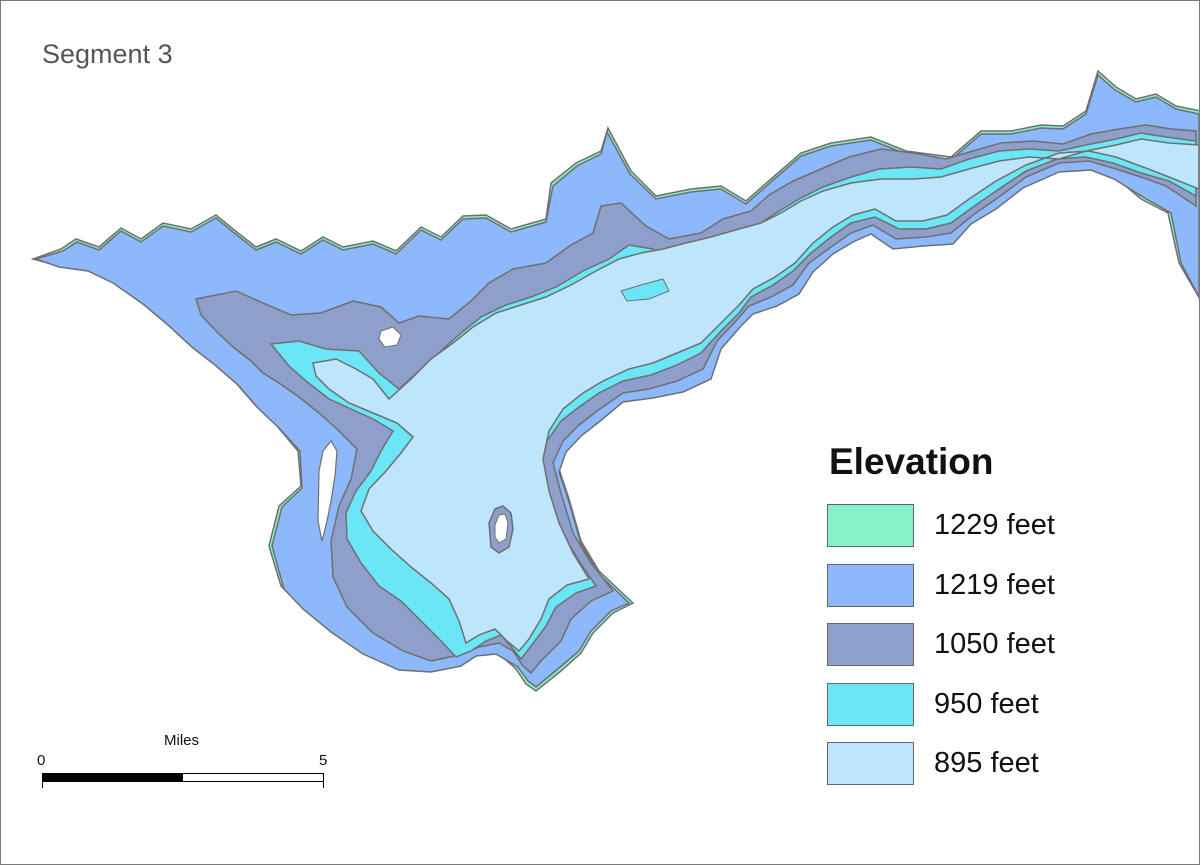  What do you see at coordinates (182, 740) in the screenshot?
I see `scale-unit-label: Miles` at bounding box center [182, 740].